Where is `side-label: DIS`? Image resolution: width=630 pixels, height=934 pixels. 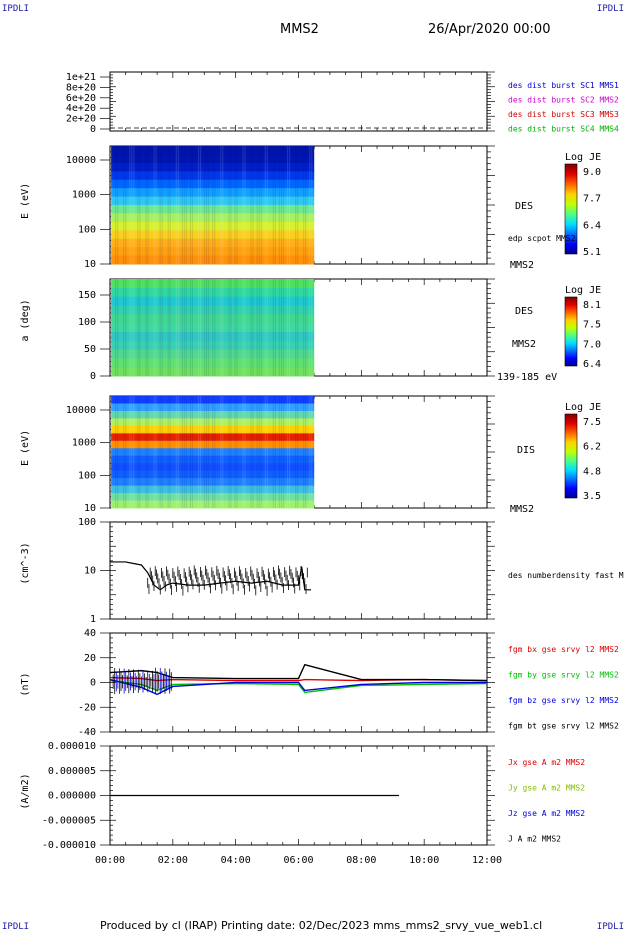 side-label: DIS is located at coordinates (526, 450).